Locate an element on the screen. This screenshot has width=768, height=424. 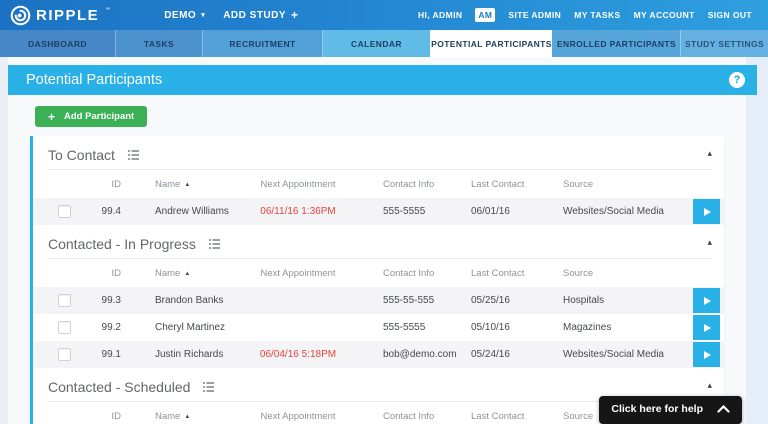
tab-recruitment: RECRUITMENT is located at coordinates (262, 43).